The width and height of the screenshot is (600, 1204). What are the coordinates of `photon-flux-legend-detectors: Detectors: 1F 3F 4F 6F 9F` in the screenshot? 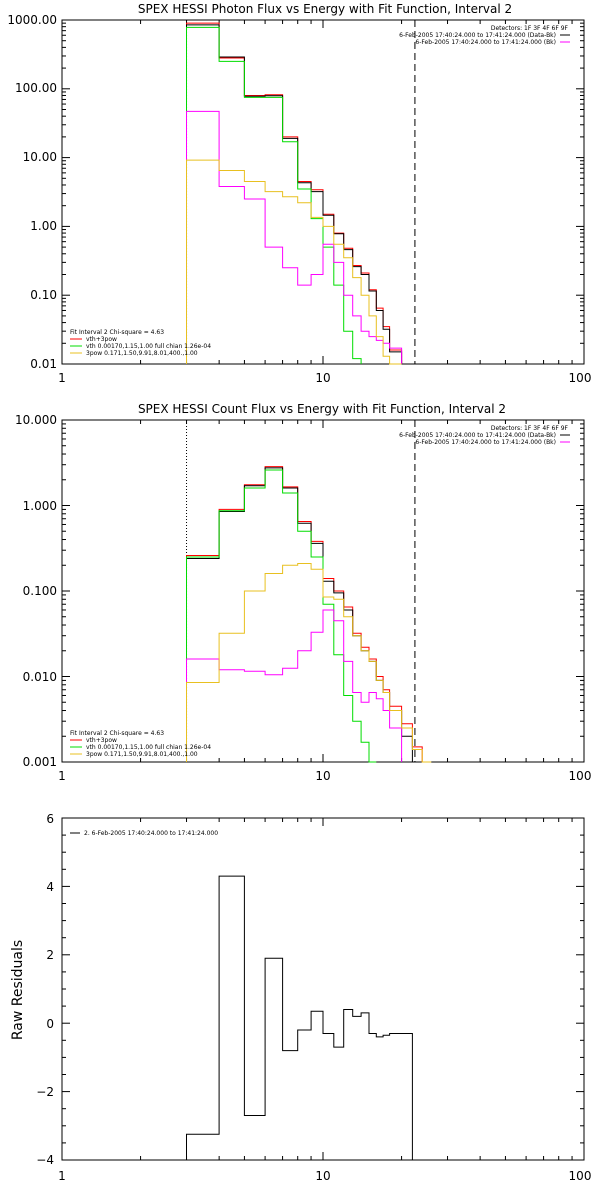 It's located at (530, 28).